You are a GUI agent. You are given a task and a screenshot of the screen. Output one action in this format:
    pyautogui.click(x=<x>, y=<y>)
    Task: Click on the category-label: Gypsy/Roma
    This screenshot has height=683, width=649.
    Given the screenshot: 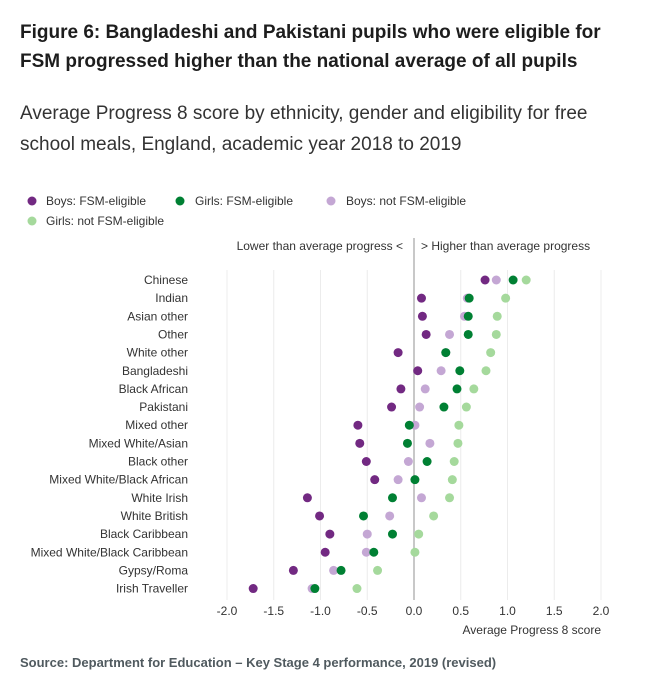 What is the action you would take?
    pyautogui.click(x=154, y=570)
    